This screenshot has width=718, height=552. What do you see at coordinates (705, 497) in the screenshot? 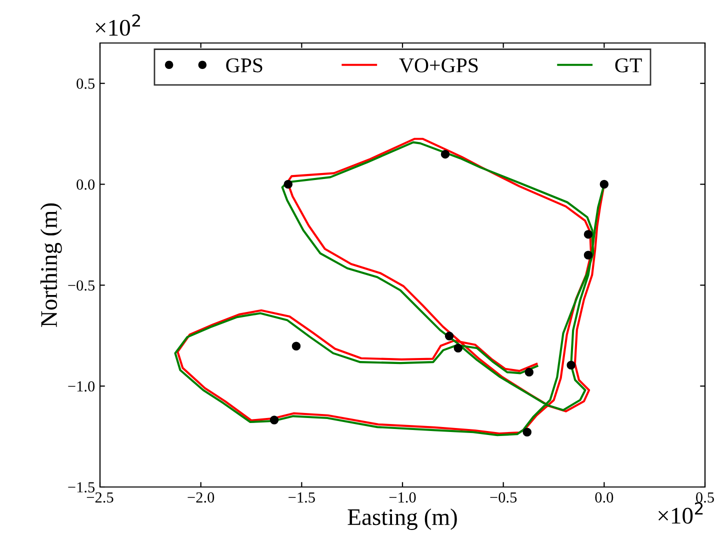
I see `x-tick-label: 0.5` at bounding box center [705, 497].